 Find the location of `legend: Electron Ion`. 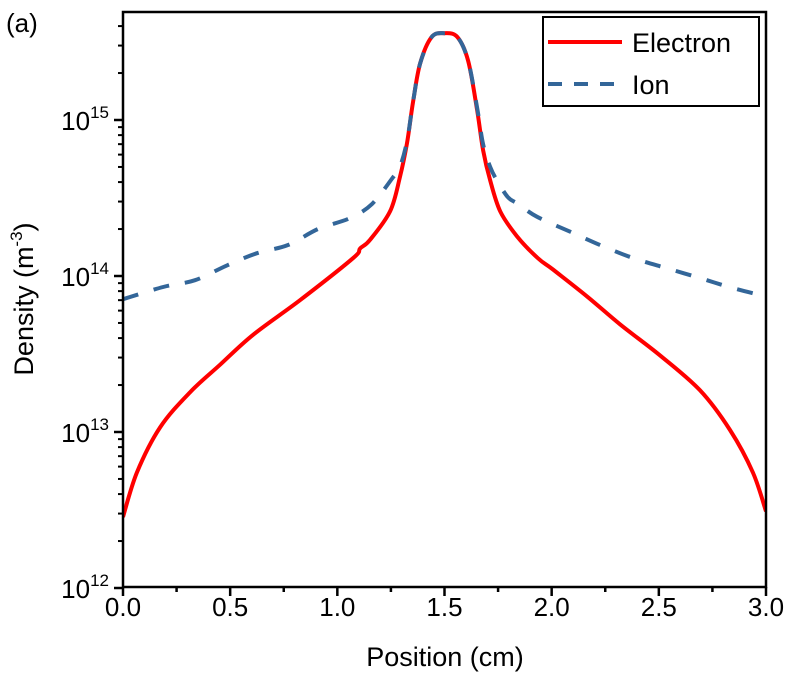

legend: Electron Ion is located at coordinates (651, 61).